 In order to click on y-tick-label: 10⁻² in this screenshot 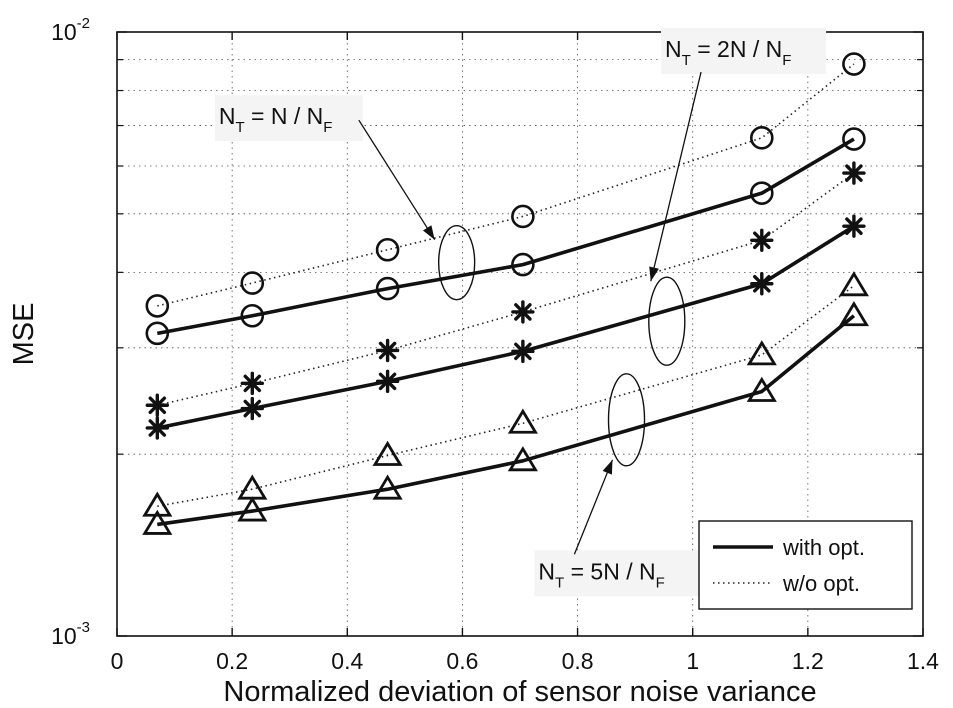, I will do `click(70, 30)`.